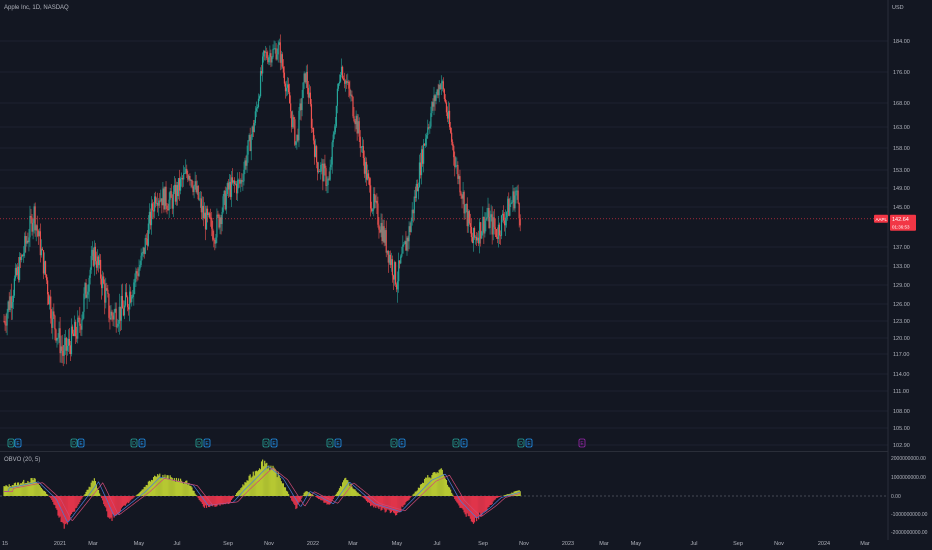 The image size is (932, 550). What do you see at coordinates (353, 544) in the screenshot?
I see `time-tick-label: Mar` at bounding box center [353, 544].